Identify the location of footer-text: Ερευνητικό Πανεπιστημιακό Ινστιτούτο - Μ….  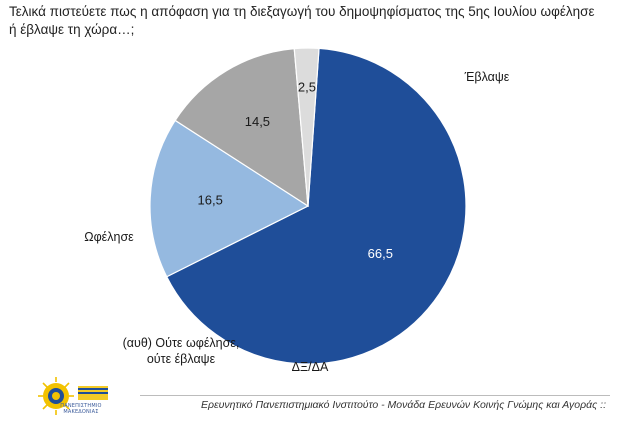
(403, 405).